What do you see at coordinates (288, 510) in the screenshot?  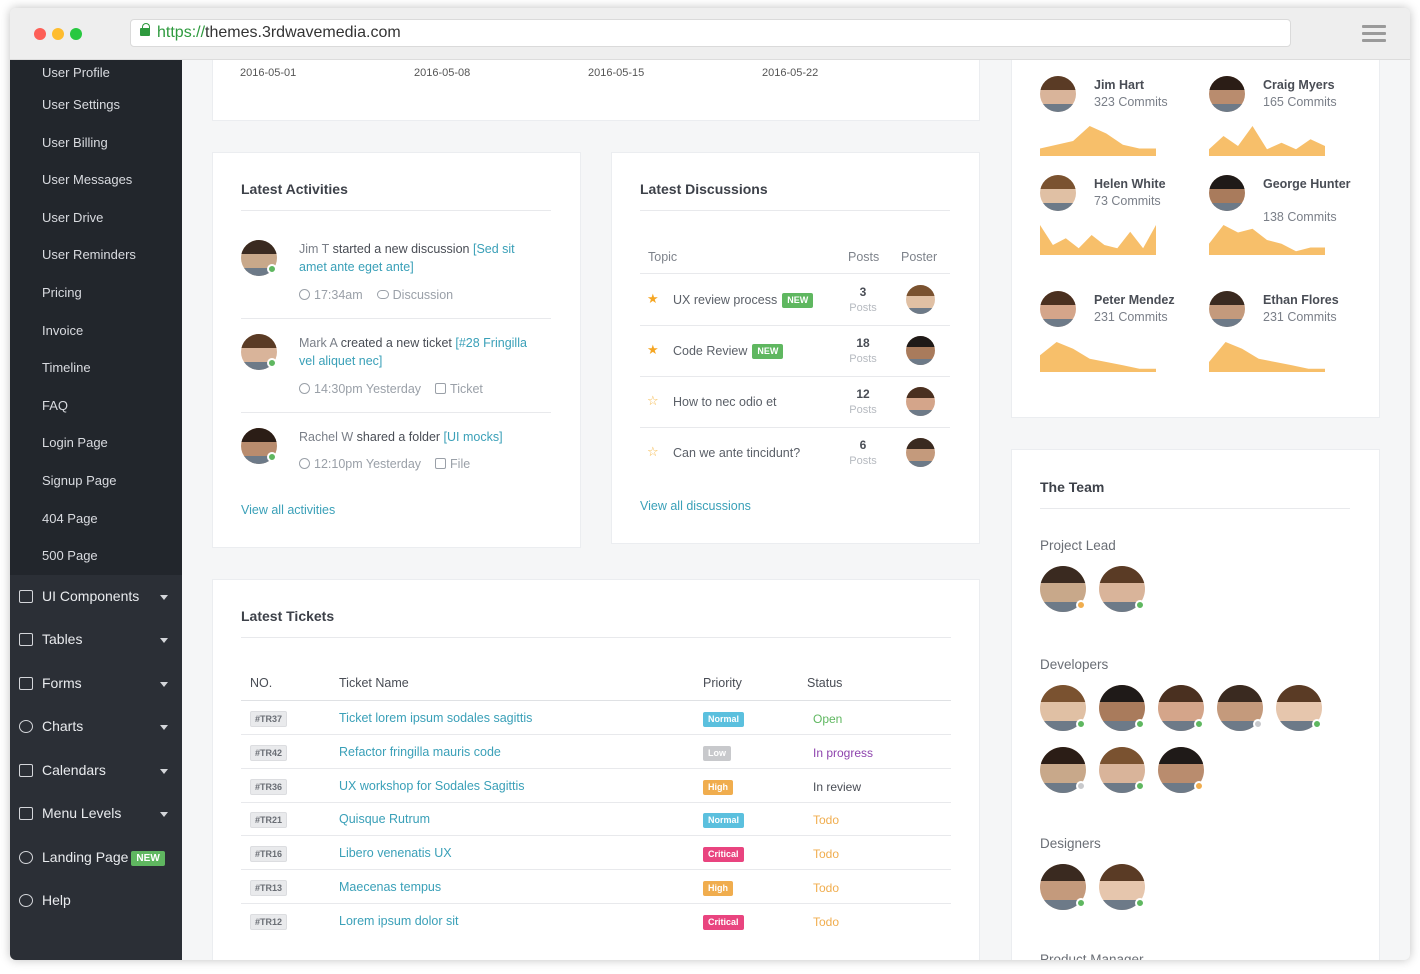 I see `view-all-activities-link: View all activities` at bounding box center [288, 510].